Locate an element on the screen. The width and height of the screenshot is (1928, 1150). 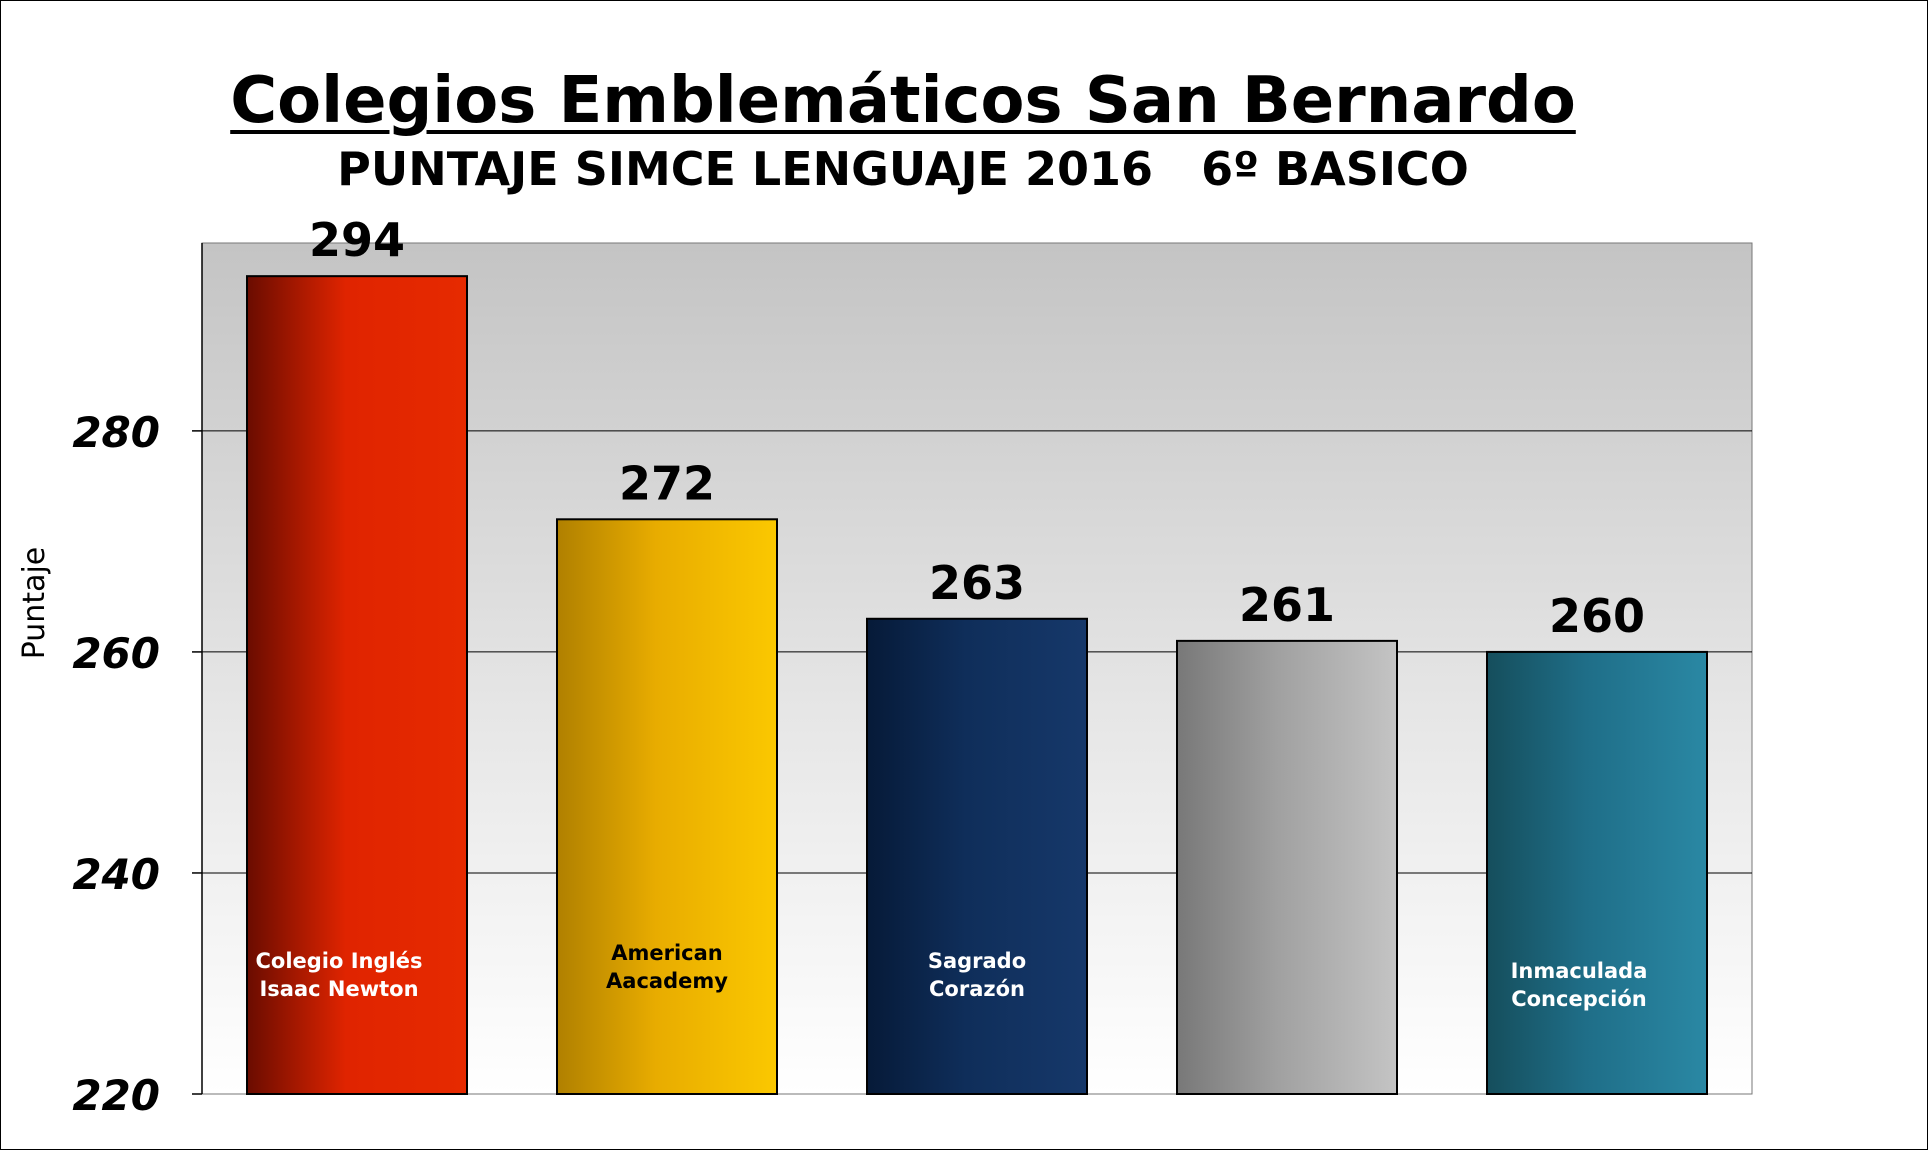
bar-value-label: 294 is located at coordinates (357, 240).